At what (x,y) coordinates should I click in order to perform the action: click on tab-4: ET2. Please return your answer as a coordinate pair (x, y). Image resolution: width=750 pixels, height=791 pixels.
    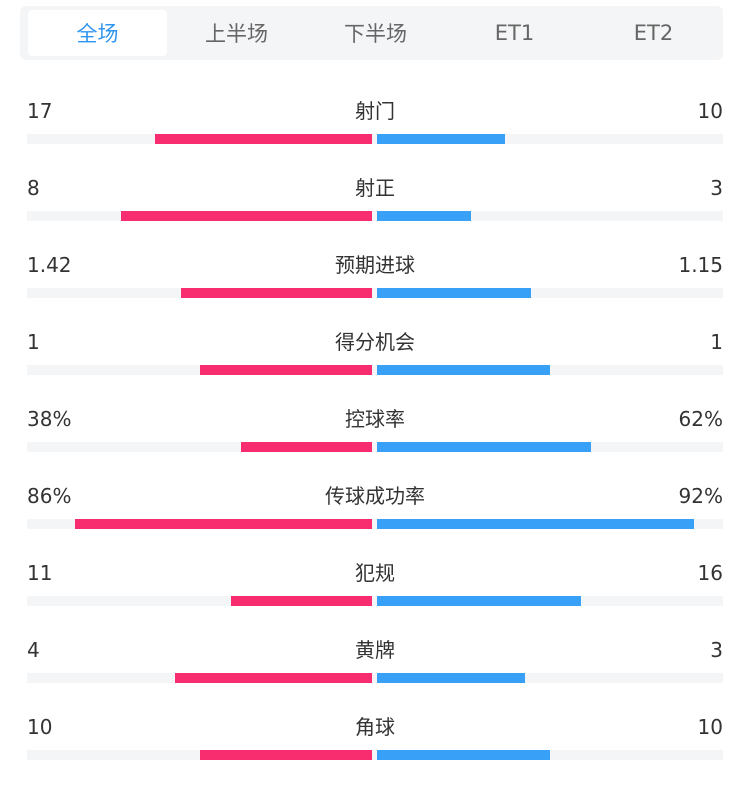
    Looking at the image, I should click on (653, 33).